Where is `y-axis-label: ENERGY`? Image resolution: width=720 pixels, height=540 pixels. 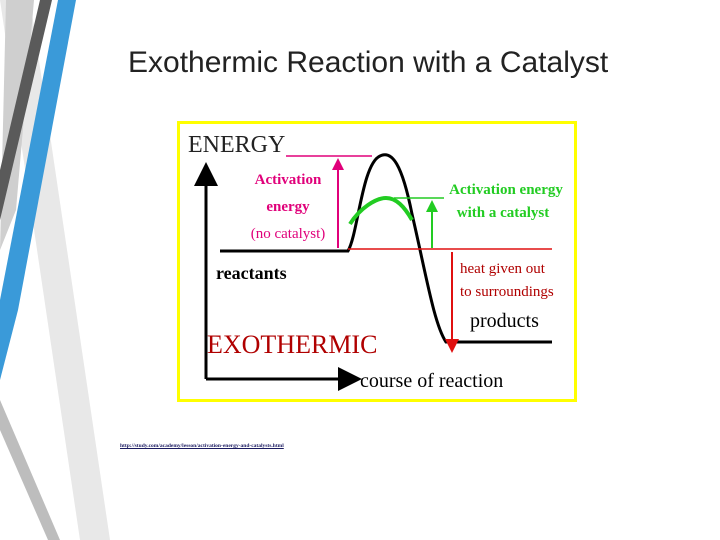 y-axis-label: ENERGY is located at coordinates (236, 145).